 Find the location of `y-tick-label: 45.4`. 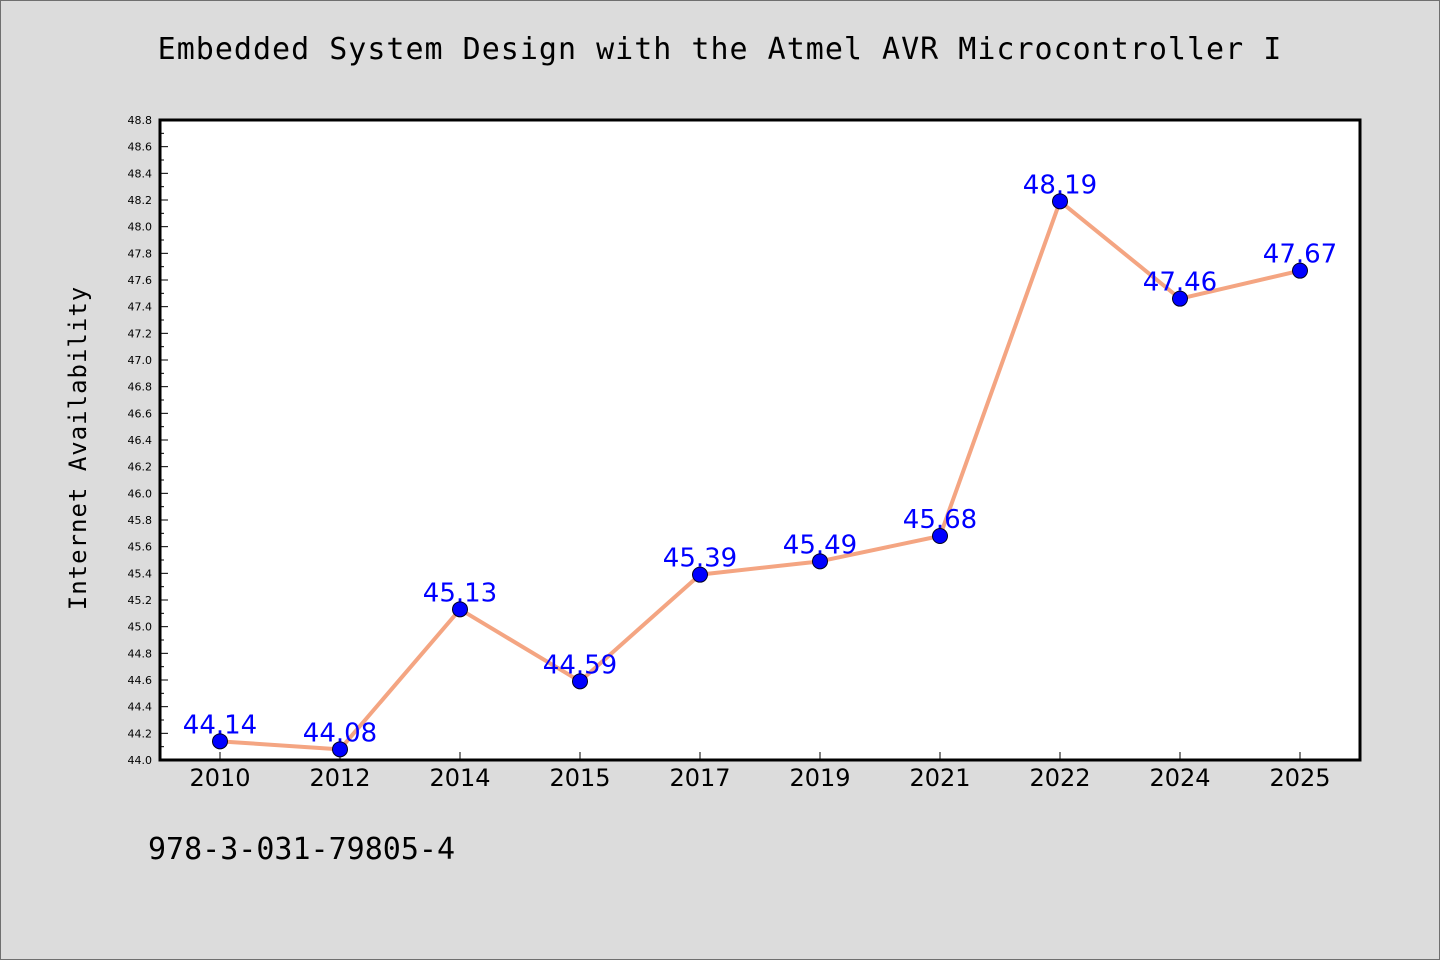

y-tick-label: 45.4 is located at coordinates (140, 573).